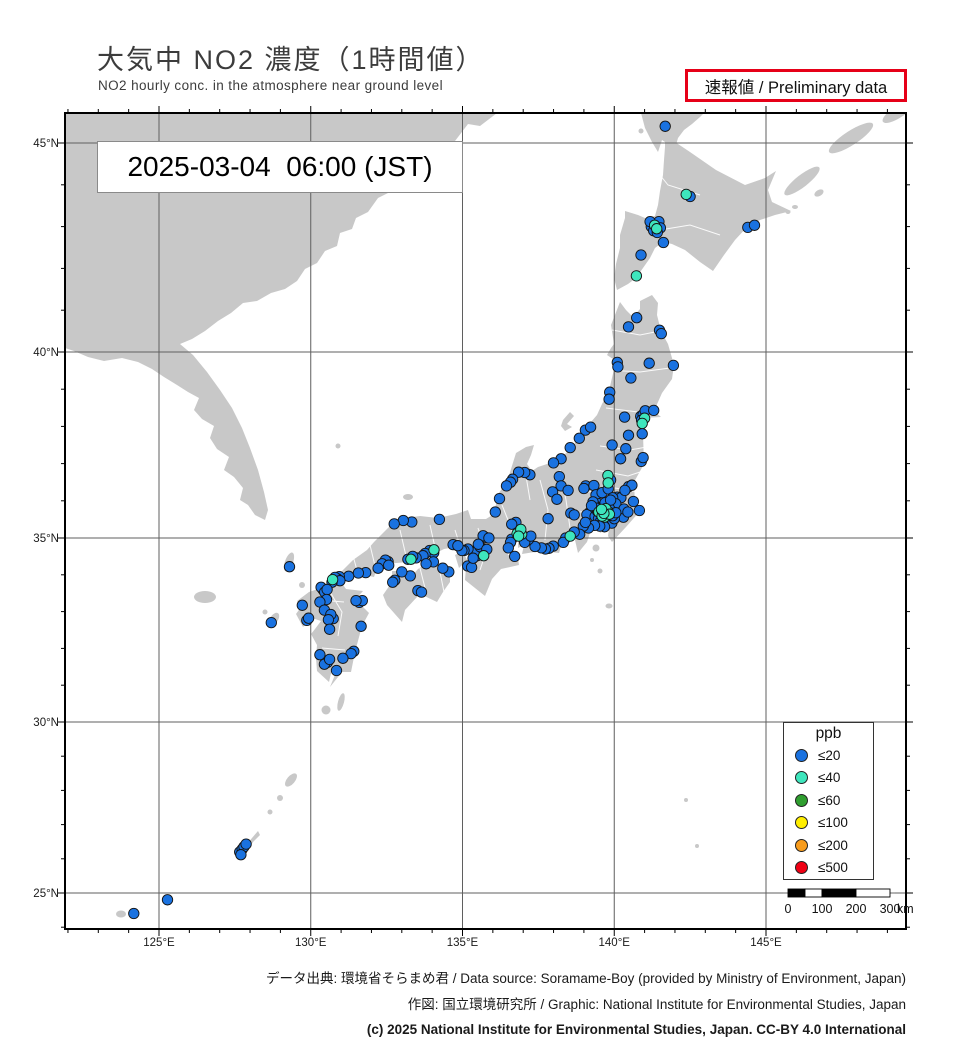 The width and height of the screenshot is (980, 1060). What do you see at coordinates (828, 778) in the screenshot?
I see `legend-item: ≤40` at bounding box center [828, 778].